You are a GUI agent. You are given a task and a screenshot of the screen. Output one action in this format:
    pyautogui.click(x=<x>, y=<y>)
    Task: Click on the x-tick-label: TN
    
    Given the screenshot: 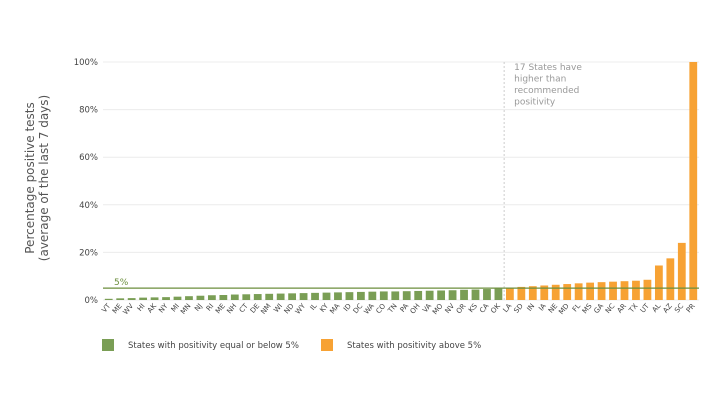 What is the action you would take?
    pyautogui.click(x=392, y=308)
    